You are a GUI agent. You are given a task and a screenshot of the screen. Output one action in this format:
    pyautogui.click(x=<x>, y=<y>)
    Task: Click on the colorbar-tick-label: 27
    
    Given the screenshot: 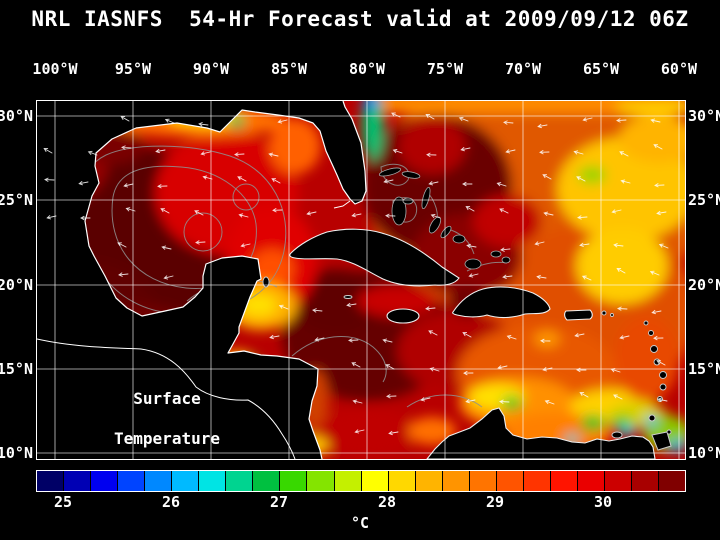 What is the action you would take?
    pyautogui.click(x=279, y=502)
    